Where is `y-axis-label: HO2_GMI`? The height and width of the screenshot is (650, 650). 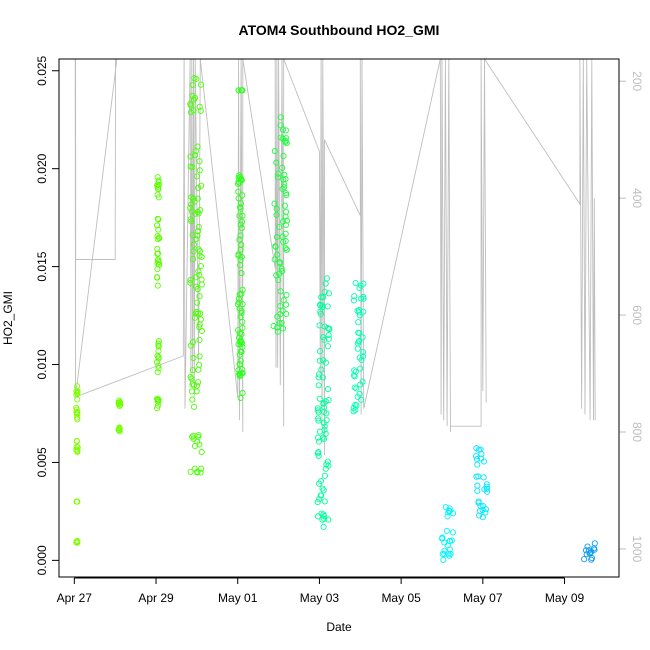
y-axis-label: HO2_GMI is located at coordinates (8, 318).